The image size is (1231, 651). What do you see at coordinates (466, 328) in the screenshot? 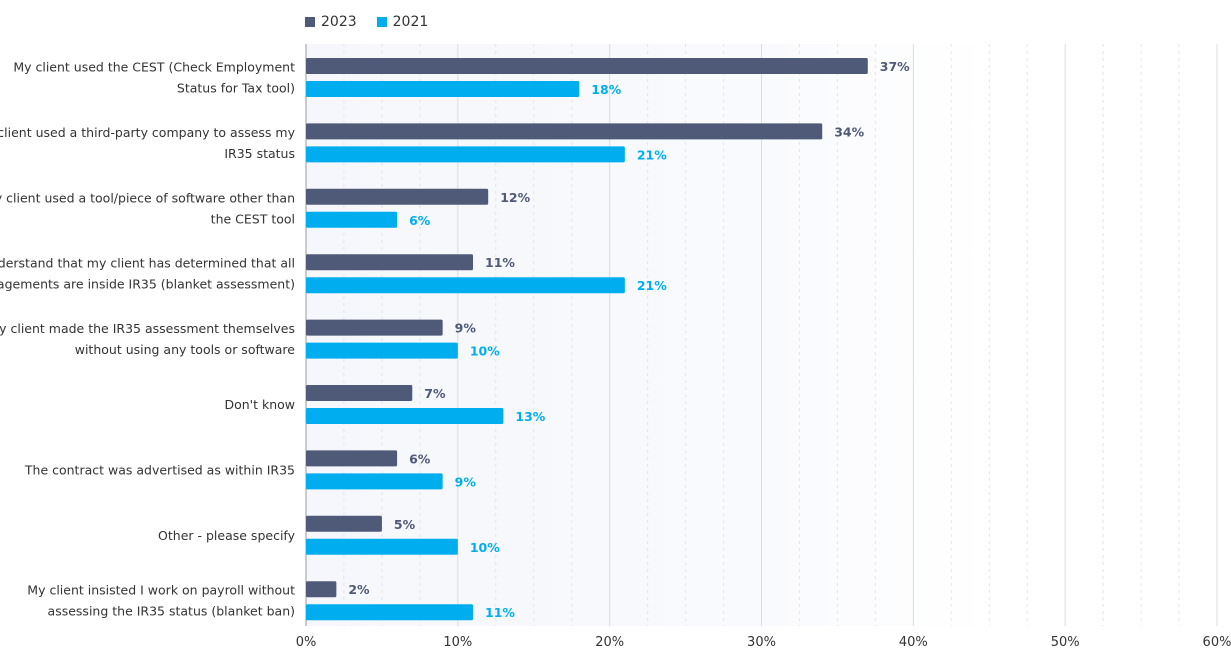
I see `data-label-2023: 9%` at bounding box center [466, 328].